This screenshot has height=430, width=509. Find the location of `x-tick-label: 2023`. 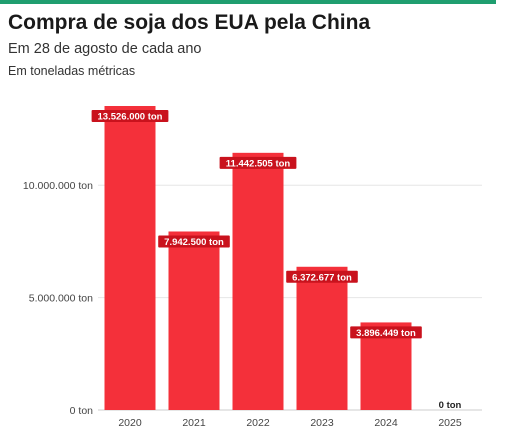

x-tick-label: 2023 is located at coordinates (322, 423).